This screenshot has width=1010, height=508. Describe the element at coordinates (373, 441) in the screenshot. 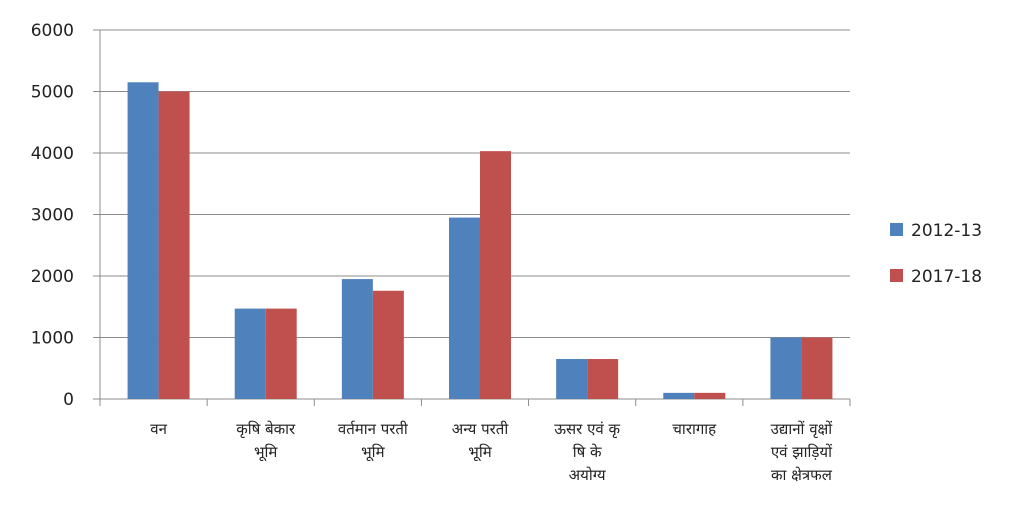

I see `x-category-label: वर्तमान परती भूमि` at that location.